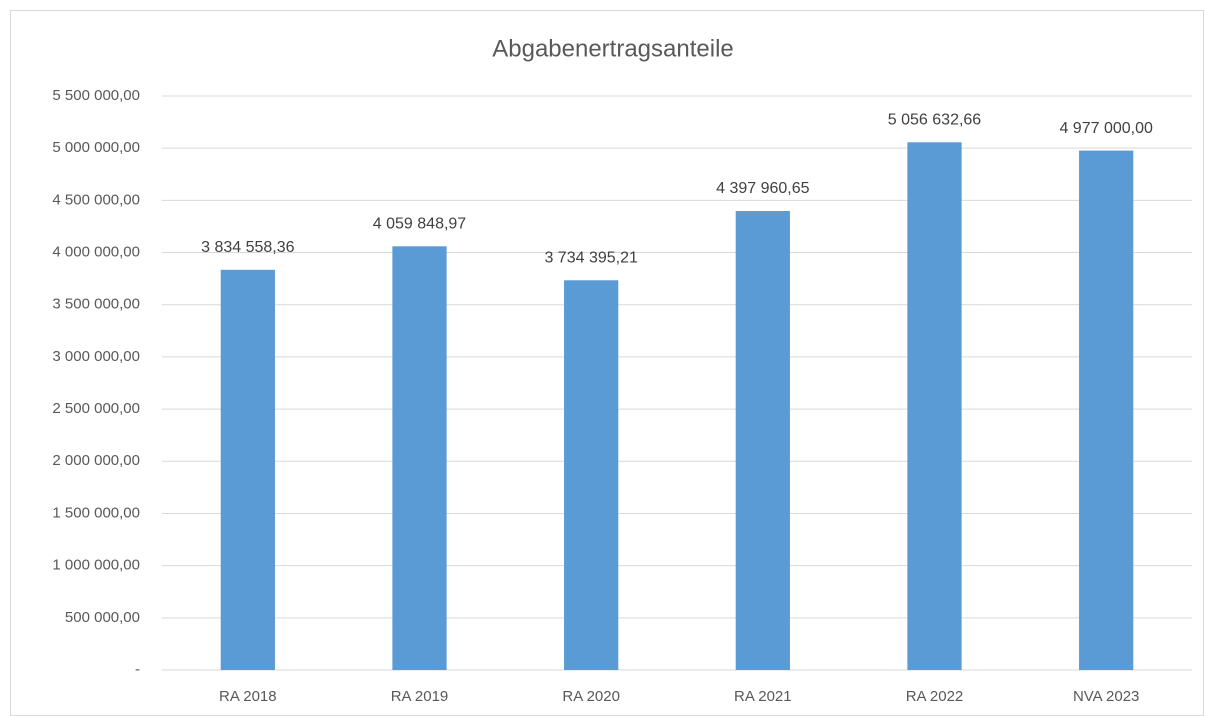  What do you see at coordinates (96, 408) in the screenshot?
I see `y-tick-label: 2 500 000,00` at bounding box center [96, 408].